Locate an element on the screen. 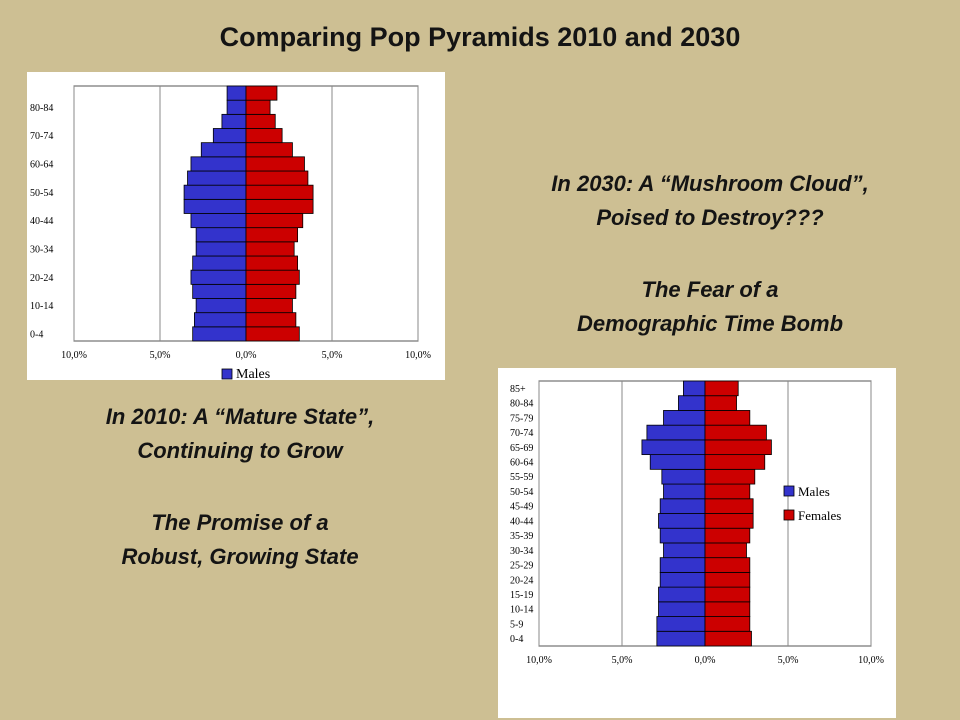 The image size is (960, 720). chart2010-y-tick-label: 40-44 is located at coordinates (41, 221).